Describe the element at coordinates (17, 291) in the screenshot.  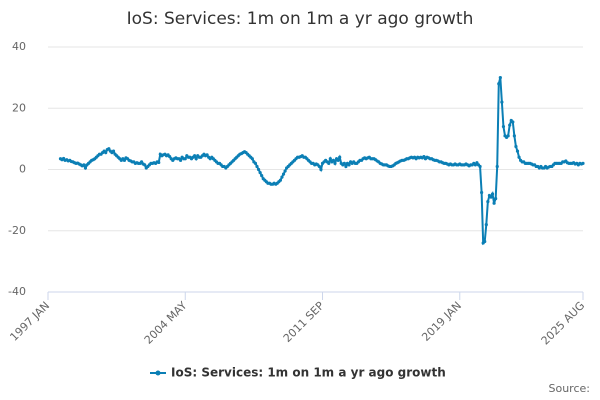
I see `y-tick-label: -40` at that location.